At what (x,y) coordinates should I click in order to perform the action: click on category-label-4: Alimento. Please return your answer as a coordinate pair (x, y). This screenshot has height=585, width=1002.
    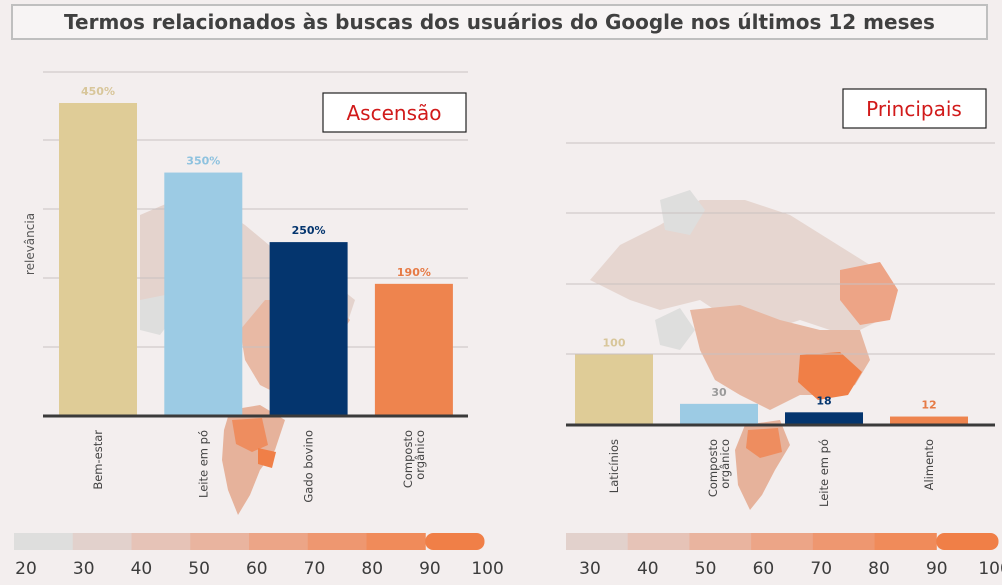
    Looking at the image, I should click on (929, 464).